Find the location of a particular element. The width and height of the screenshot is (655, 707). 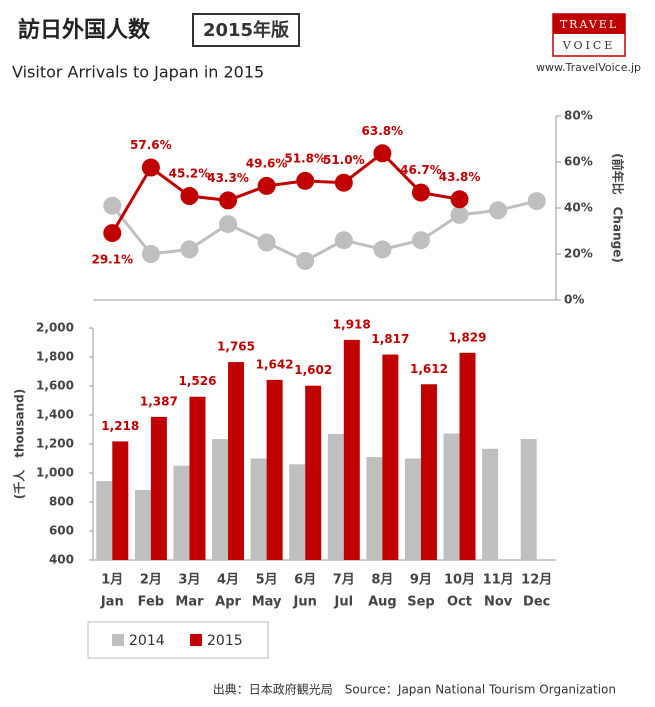

data-label: 1,526 is located at coordinates (197, 381).